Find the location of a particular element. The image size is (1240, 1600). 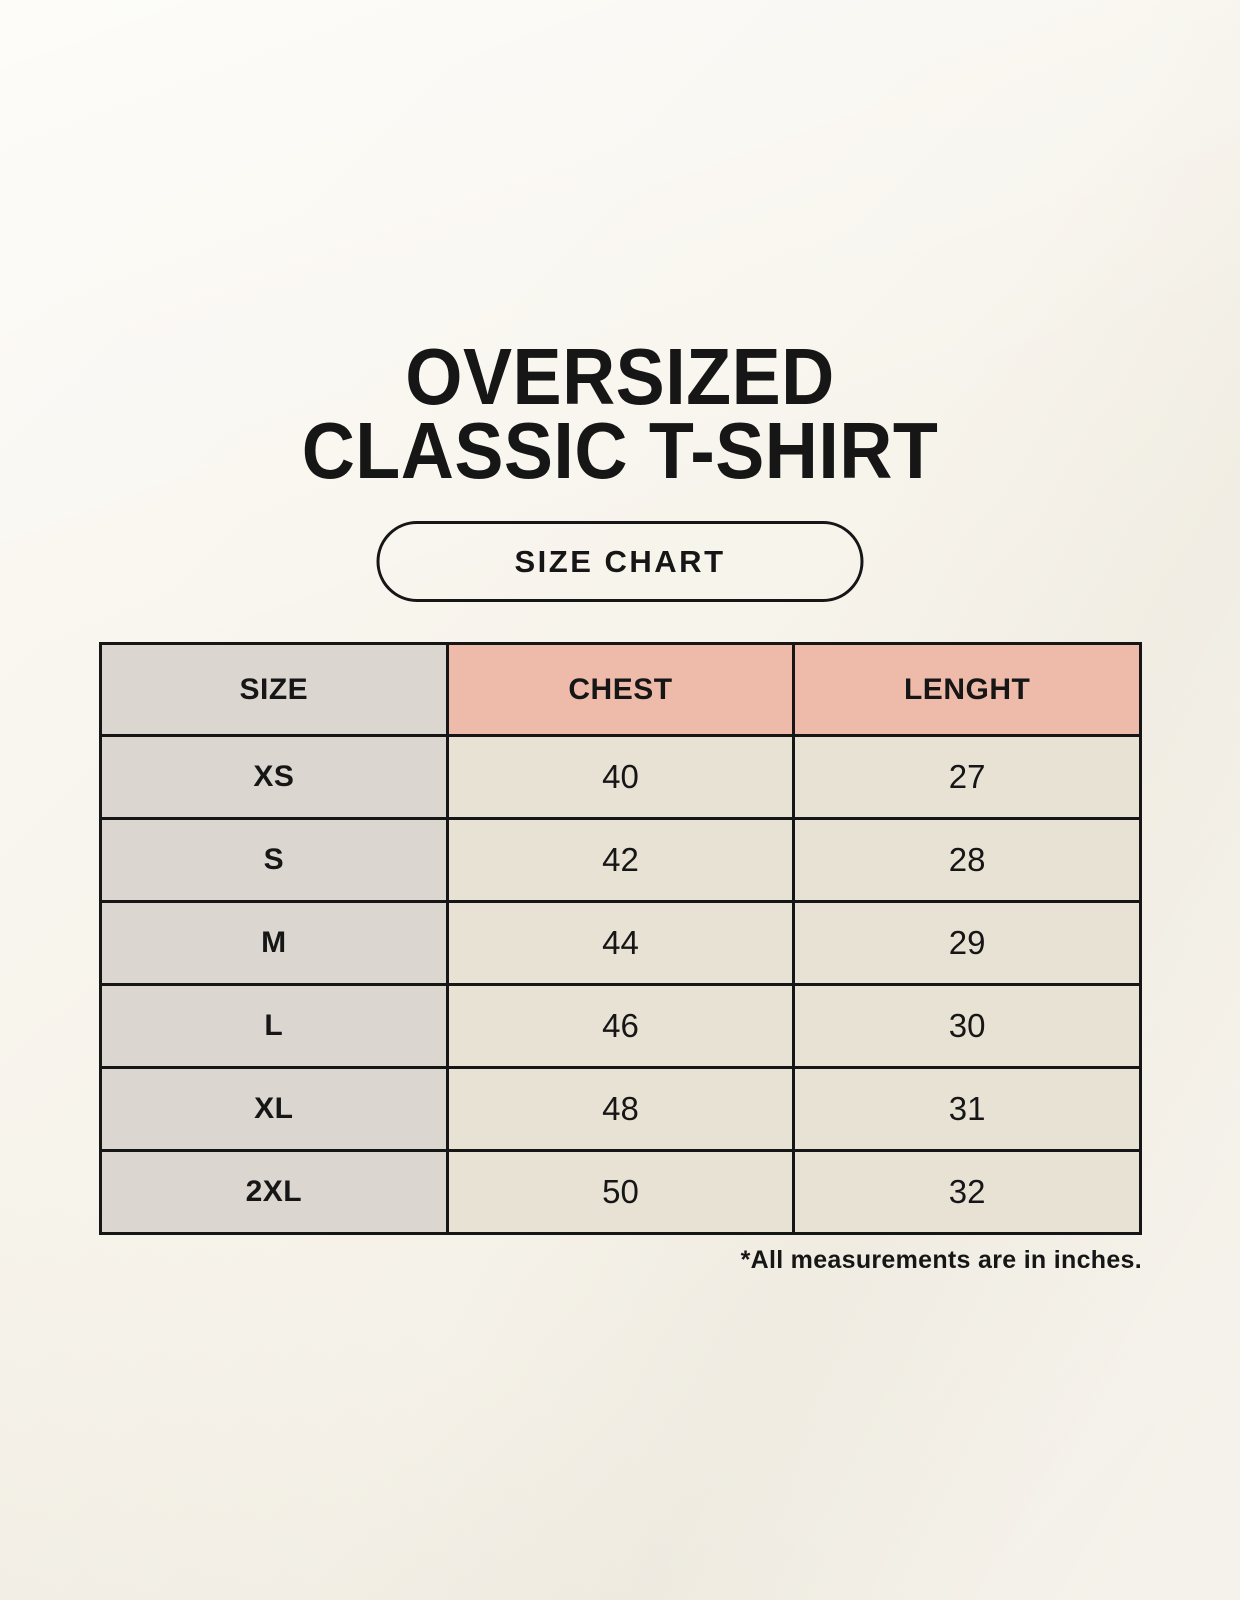

chest-cell: 48 is located at coordinates (620, 1109).